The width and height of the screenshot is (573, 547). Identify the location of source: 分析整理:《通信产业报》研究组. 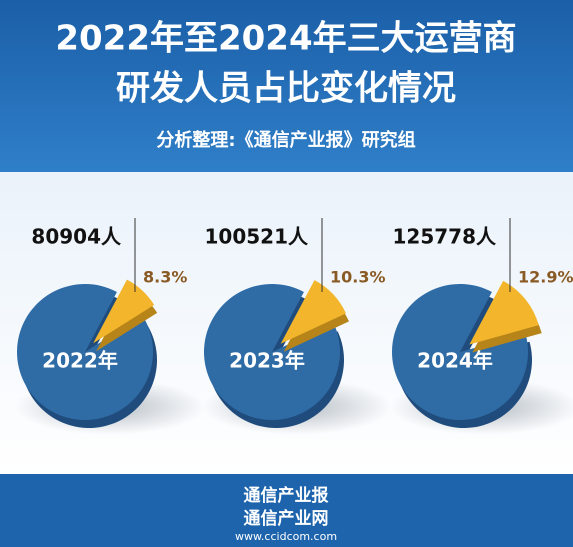
(285, 140).